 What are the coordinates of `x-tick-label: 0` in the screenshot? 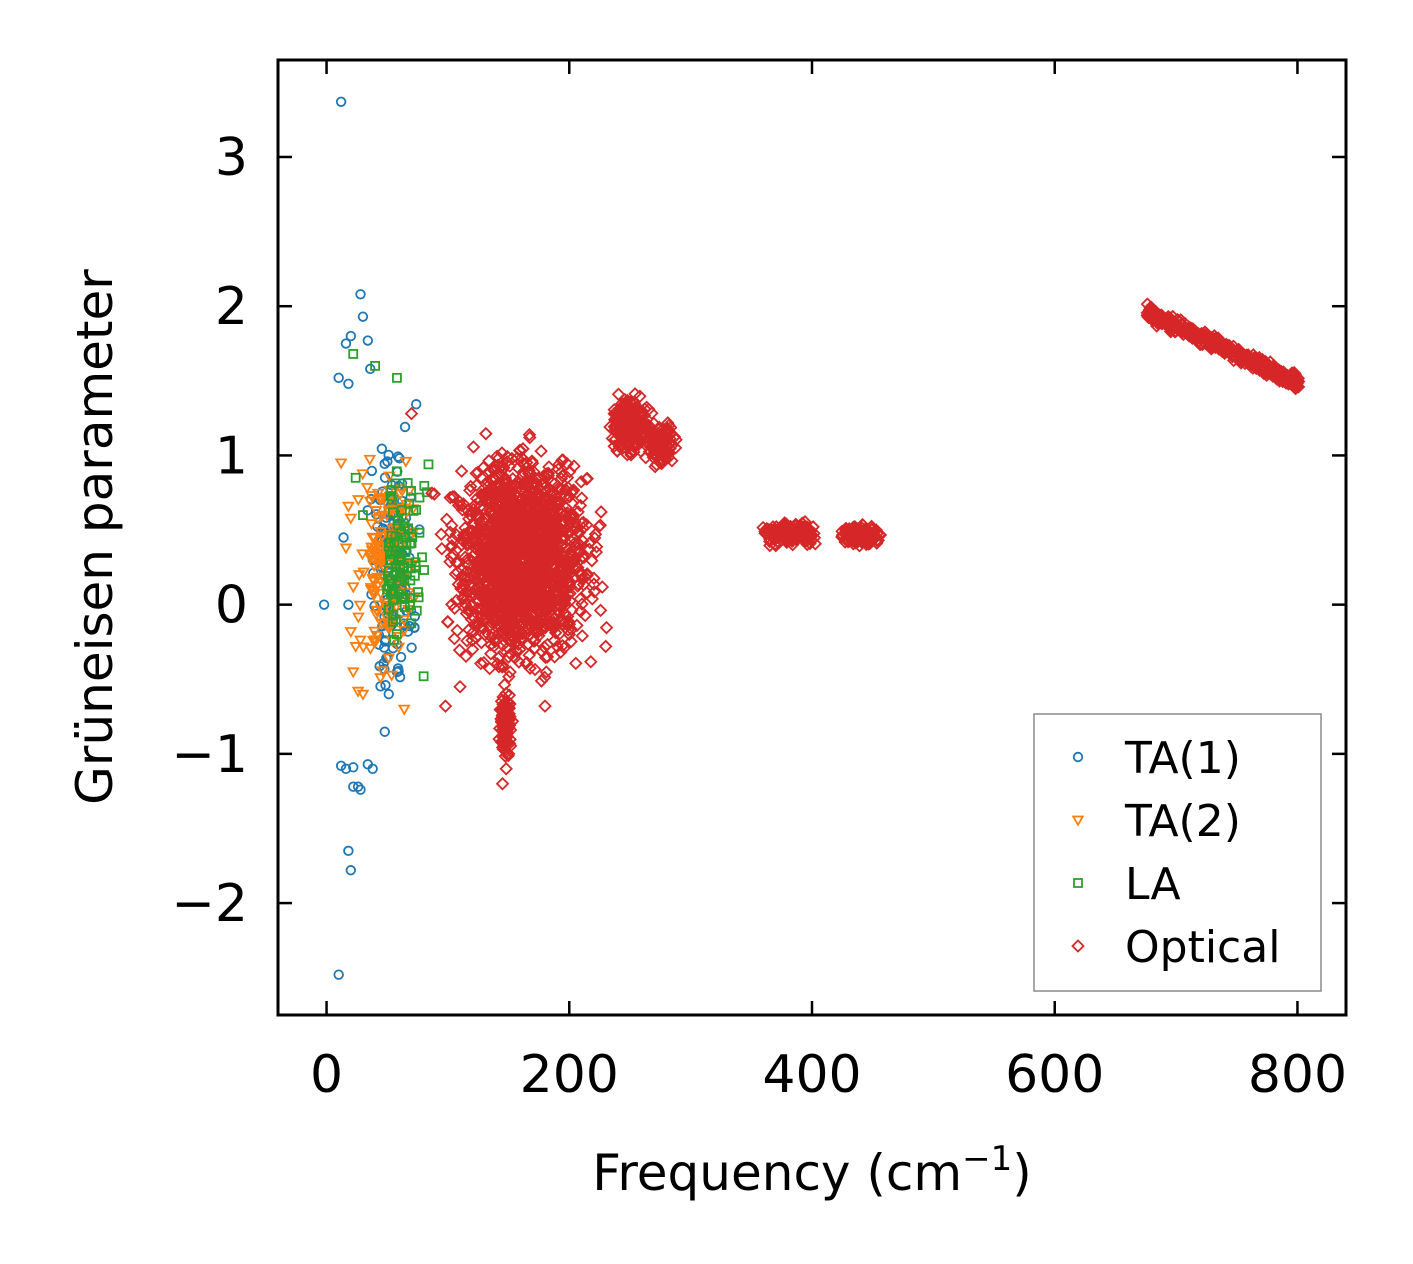 It's located at (326, 1075).